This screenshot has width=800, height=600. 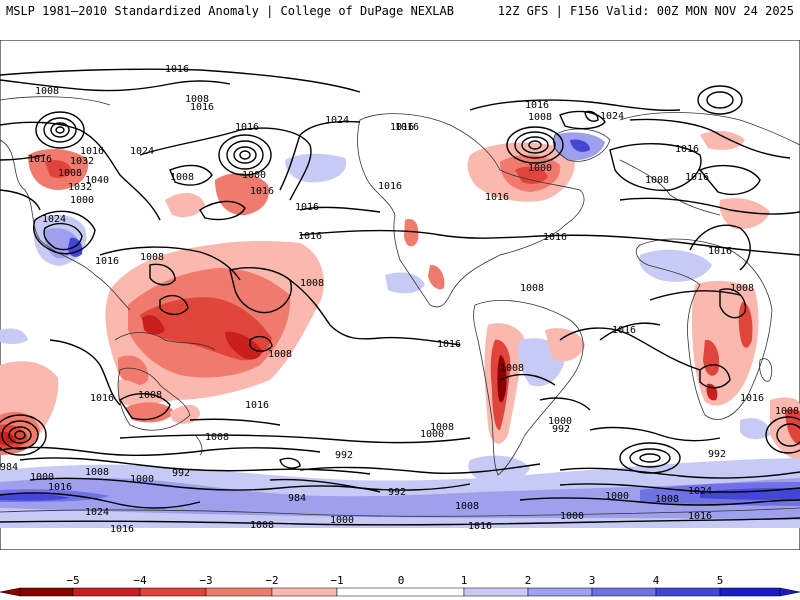 I want to click on colorbar-tick-label: 5, so click(x=720, y=580).